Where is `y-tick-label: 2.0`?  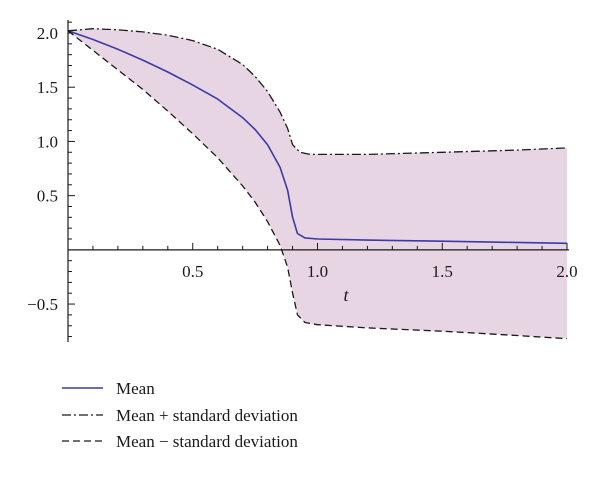 y-tick-label: 2.0 is located at coordinates (47, 33).